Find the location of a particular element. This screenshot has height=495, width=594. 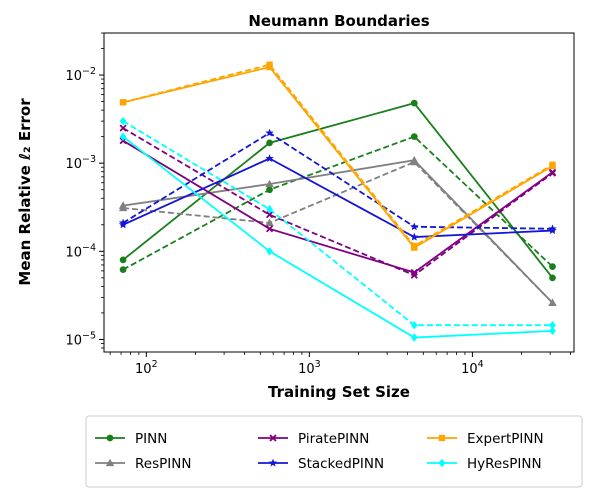

legend-label: ResPINN is located at coordinates (163, 464).